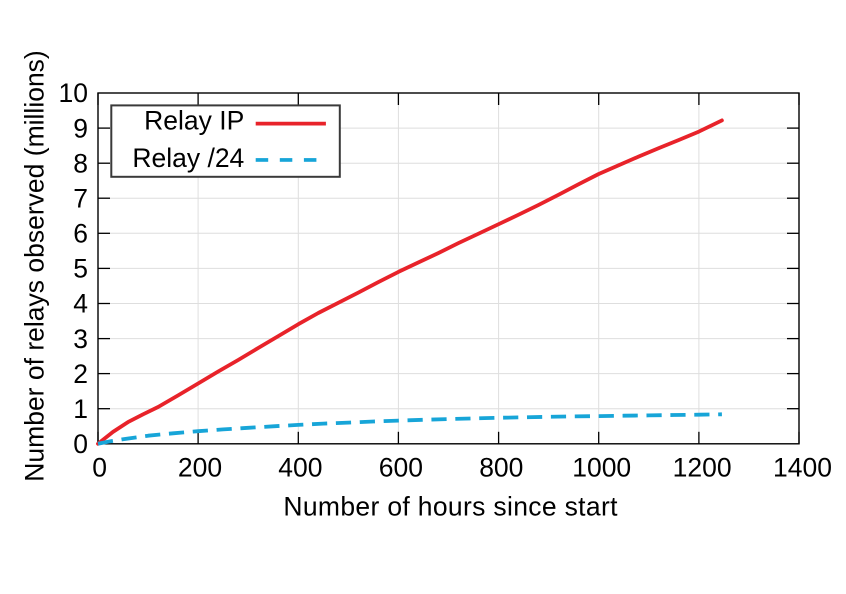 The height and width of the screenshot is (594, 846). Describe the element at coordinates (80, 374) in the screenshot. I see `svg-text: 2` at that location.